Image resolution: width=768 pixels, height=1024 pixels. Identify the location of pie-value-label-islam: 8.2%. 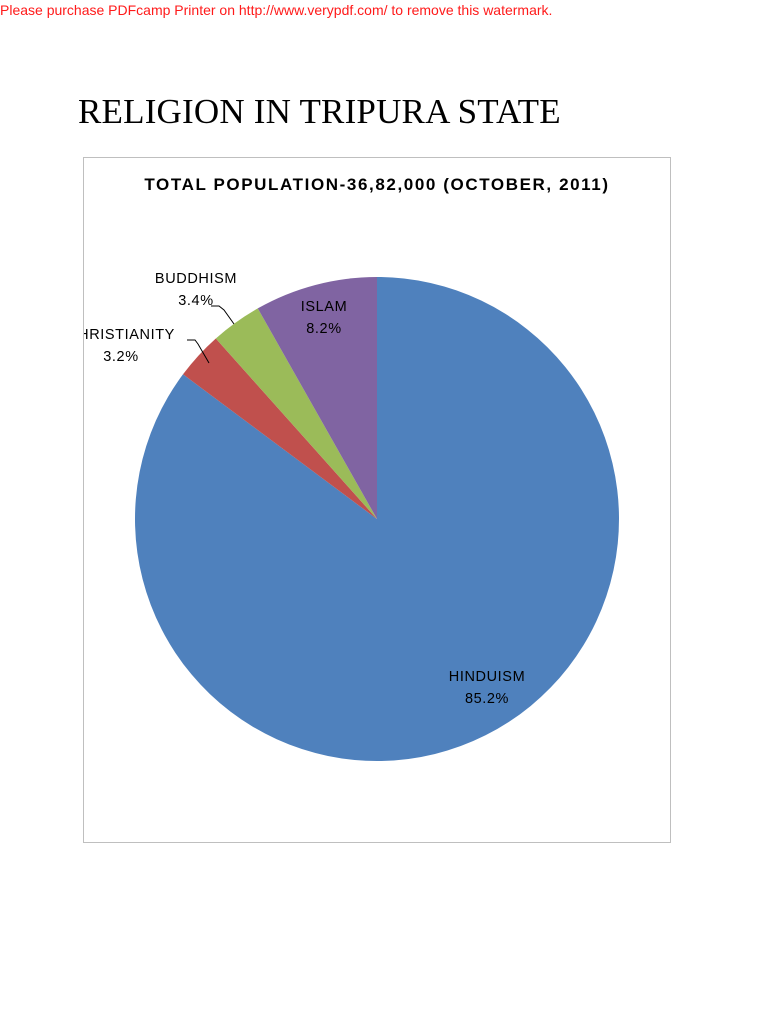
(323, 329).